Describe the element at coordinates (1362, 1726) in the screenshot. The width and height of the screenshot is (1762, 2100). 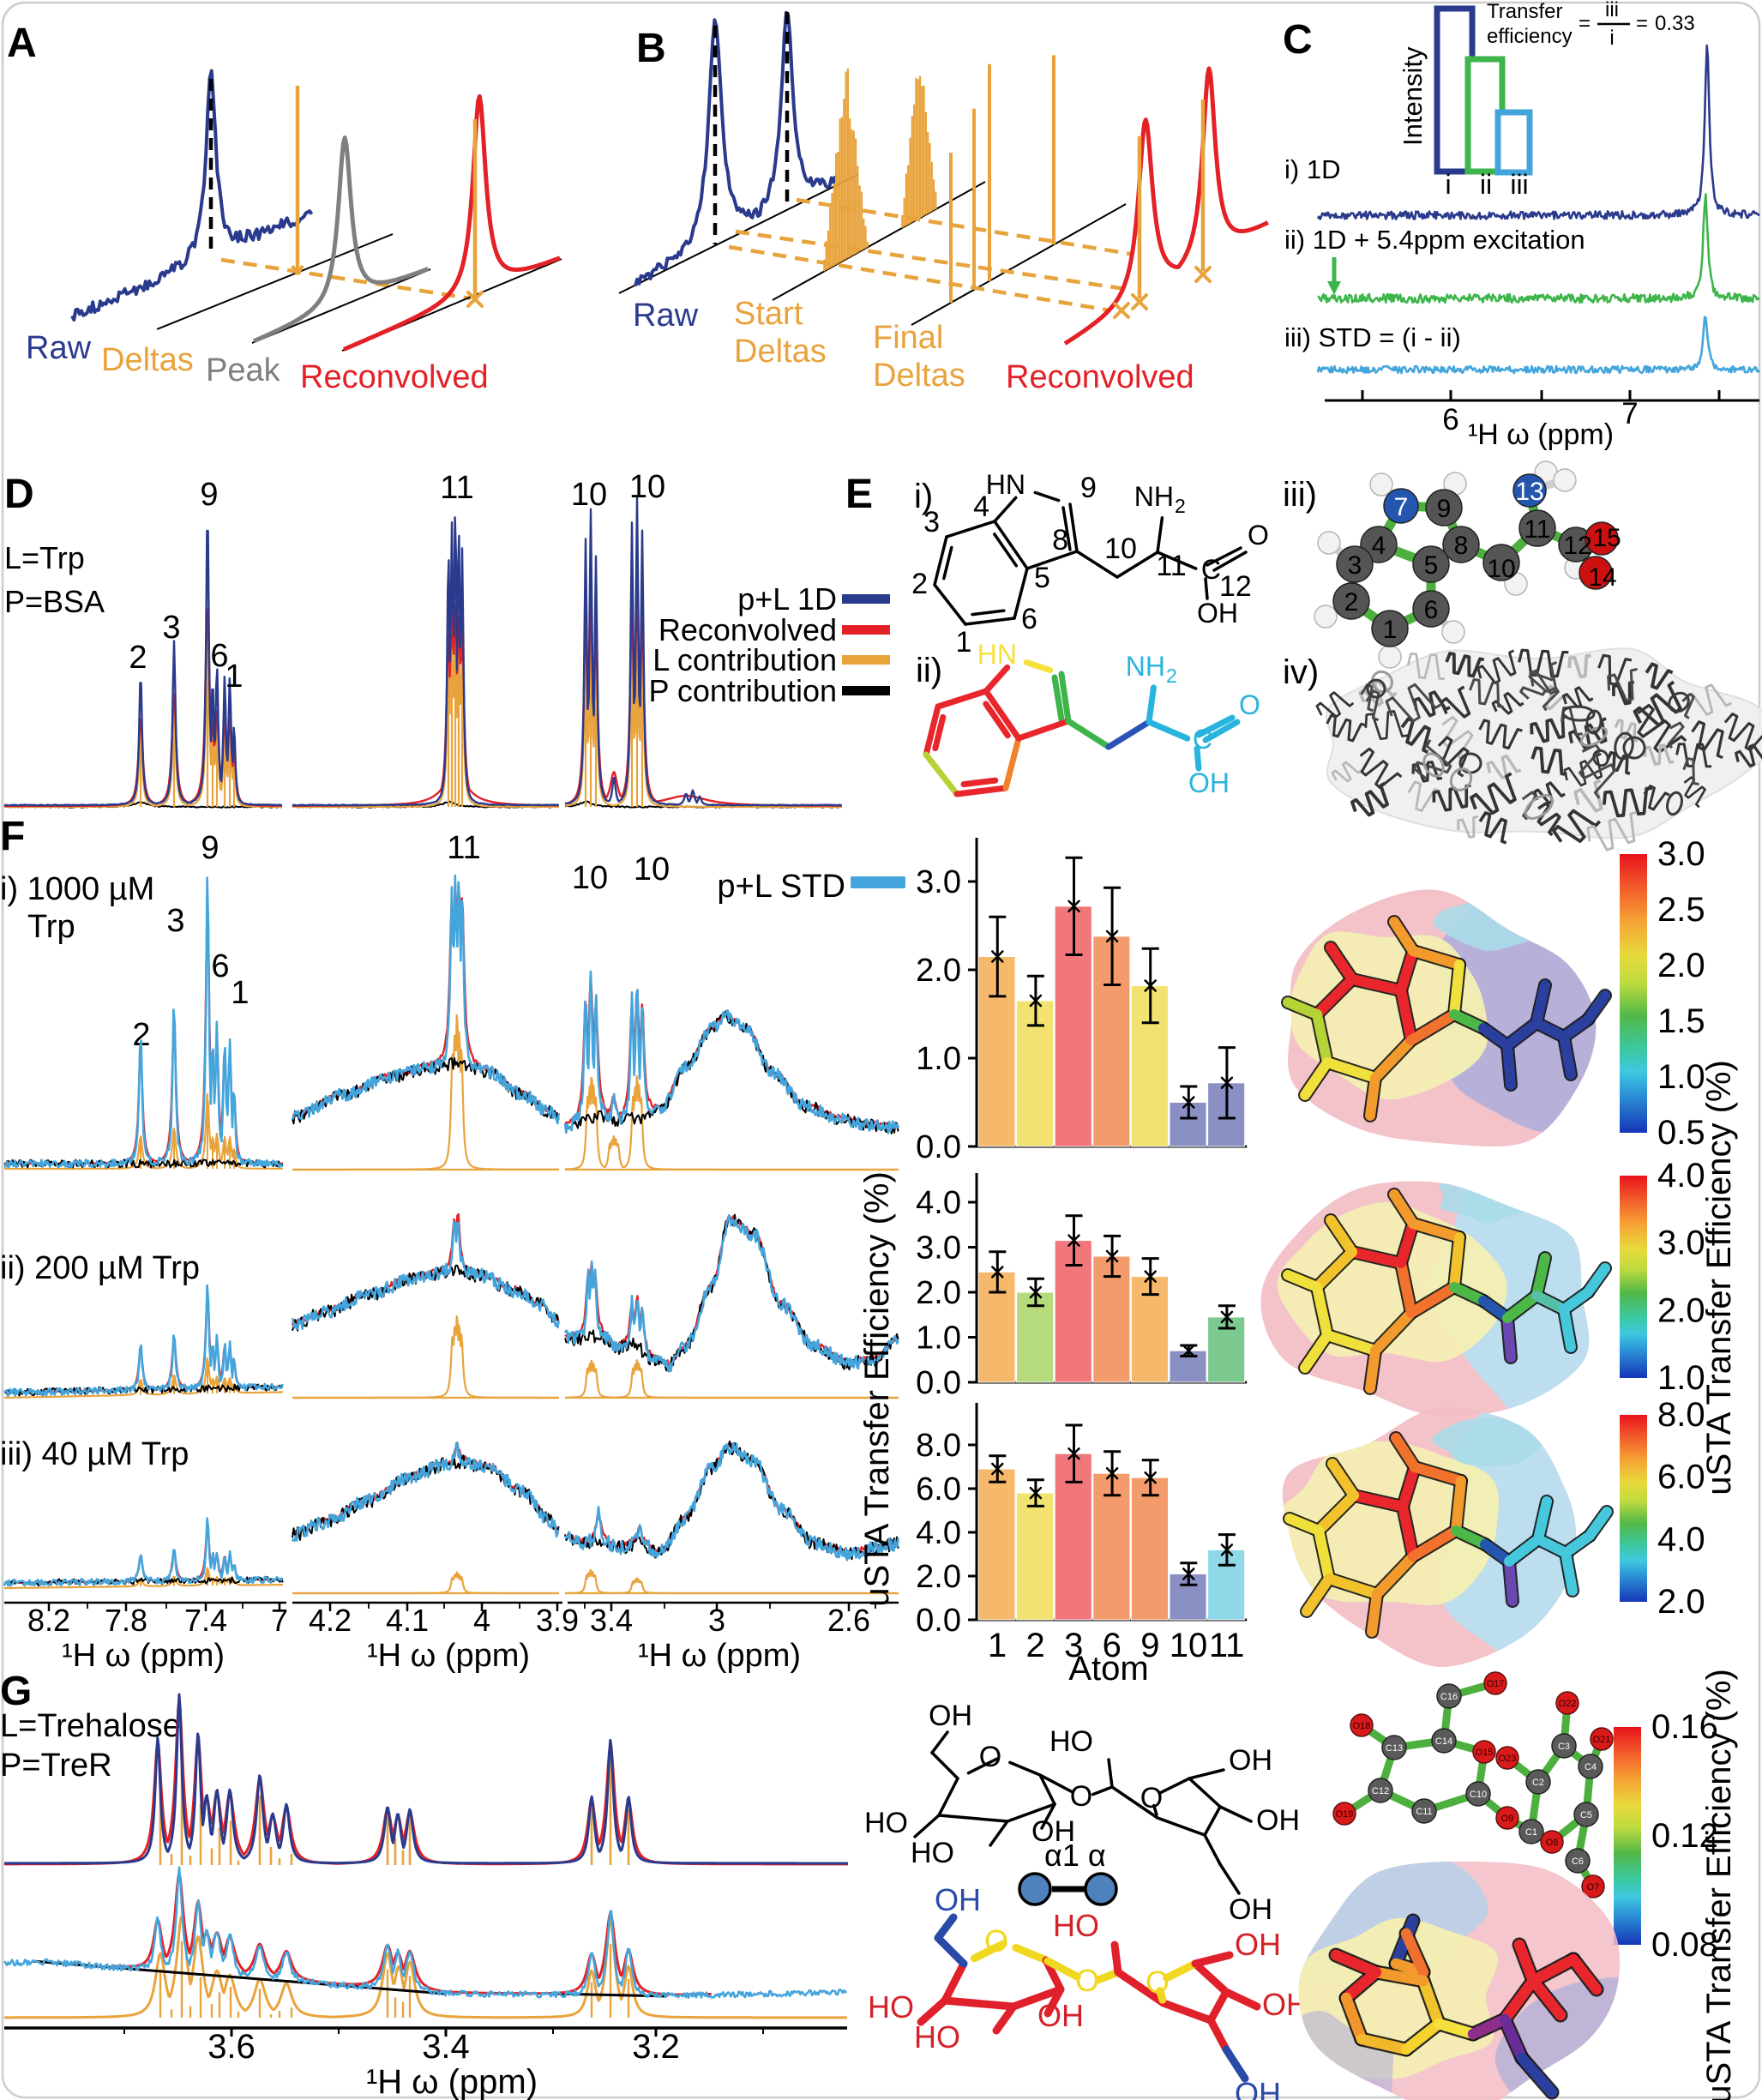
I see `svg-text: O18` at that location.